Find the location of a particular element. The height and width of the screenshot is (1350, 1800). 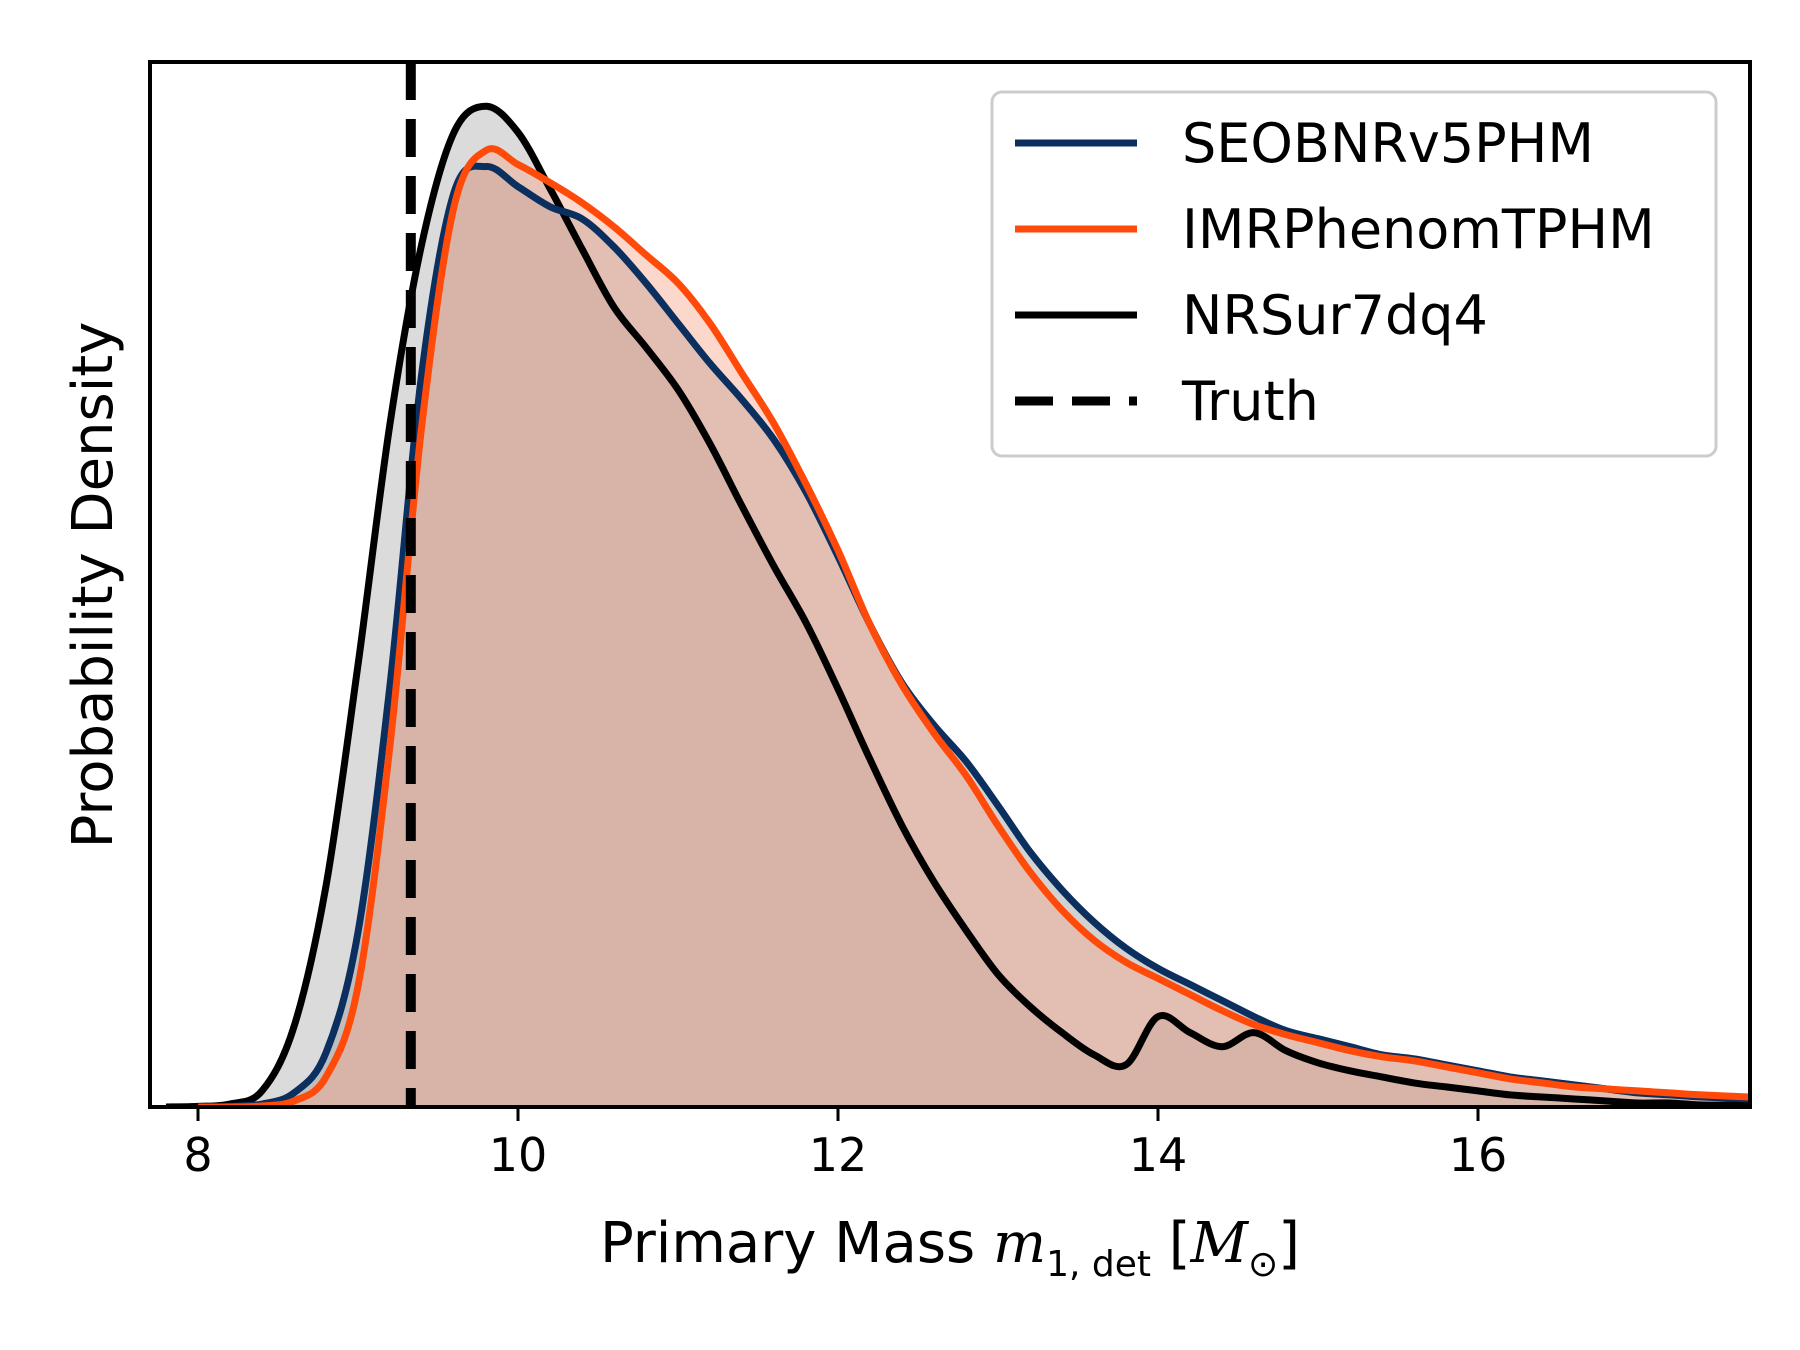

x-tick-label: 12 is located at coordinates (838, 1155).